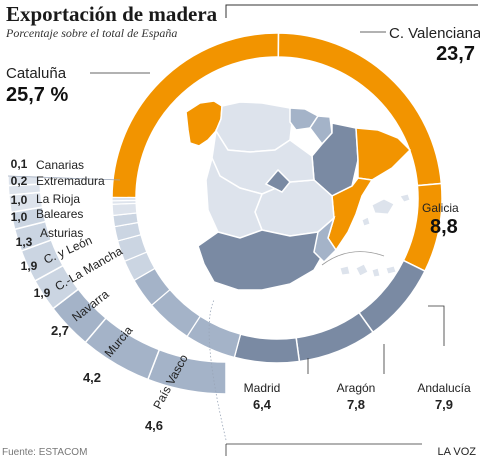 The image size is (480, 458). Describe the element at coordinates (36, 73) in the screenshot. I see `label-cataluna: Cataluña` at that location.